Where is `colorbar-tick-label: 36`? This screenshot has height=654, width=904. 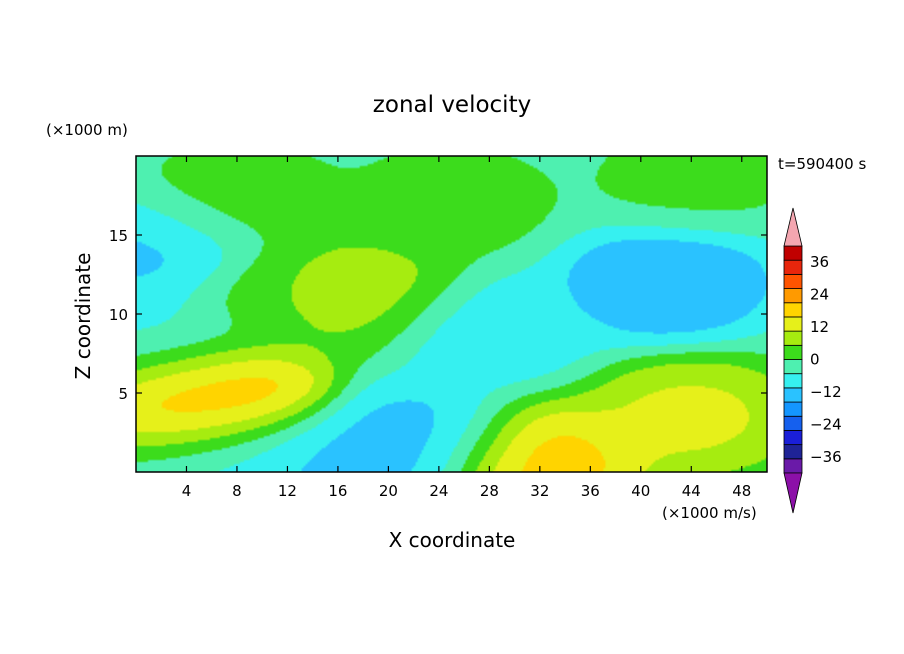 colorbar-tick-label: 36 is located at coordinates (819, 262).